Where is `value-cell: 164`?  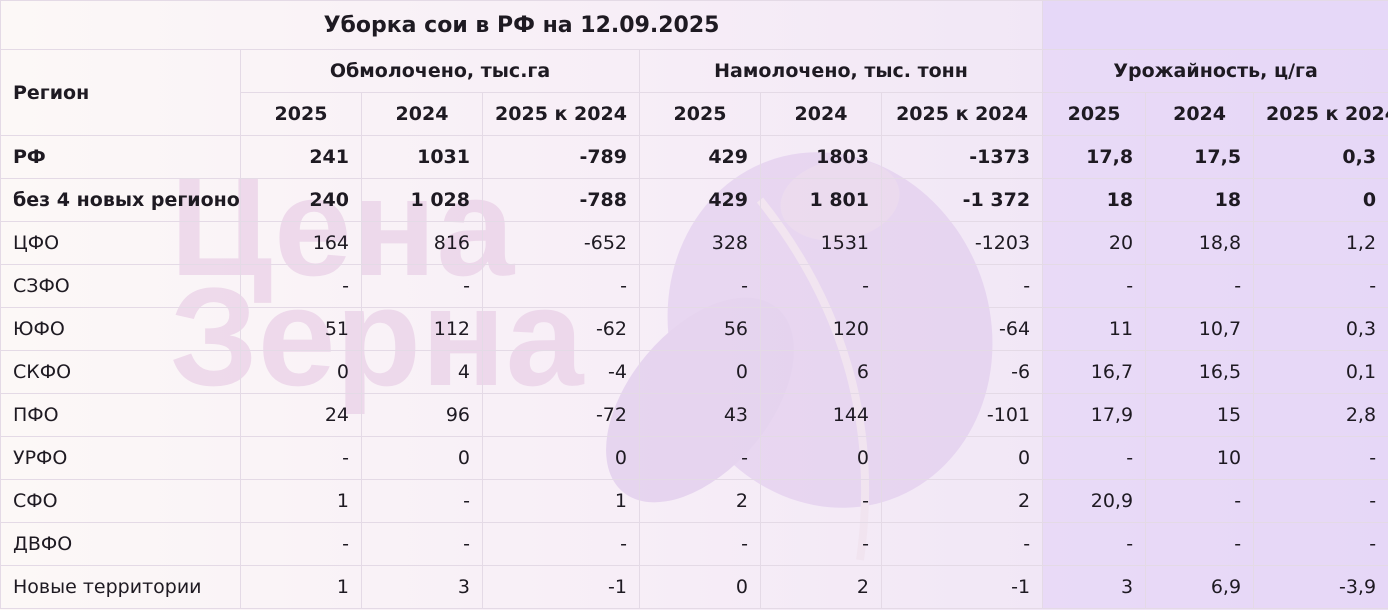
value-cell: 164 is located at coordinates (301, 243).